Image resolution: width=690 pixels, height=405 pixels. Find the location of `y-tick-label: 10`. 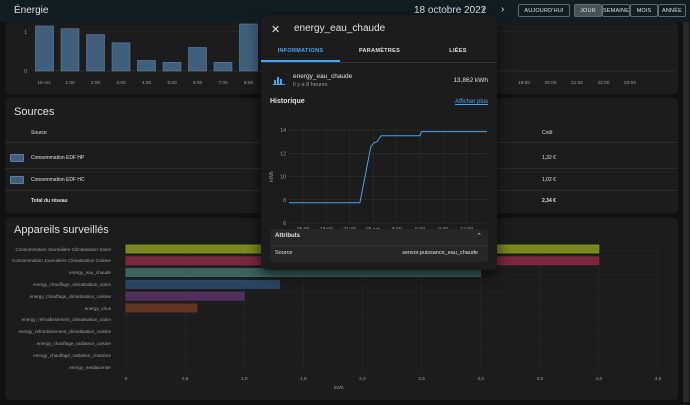

y-tick-label: 10 is located at coordinates (283, 178).